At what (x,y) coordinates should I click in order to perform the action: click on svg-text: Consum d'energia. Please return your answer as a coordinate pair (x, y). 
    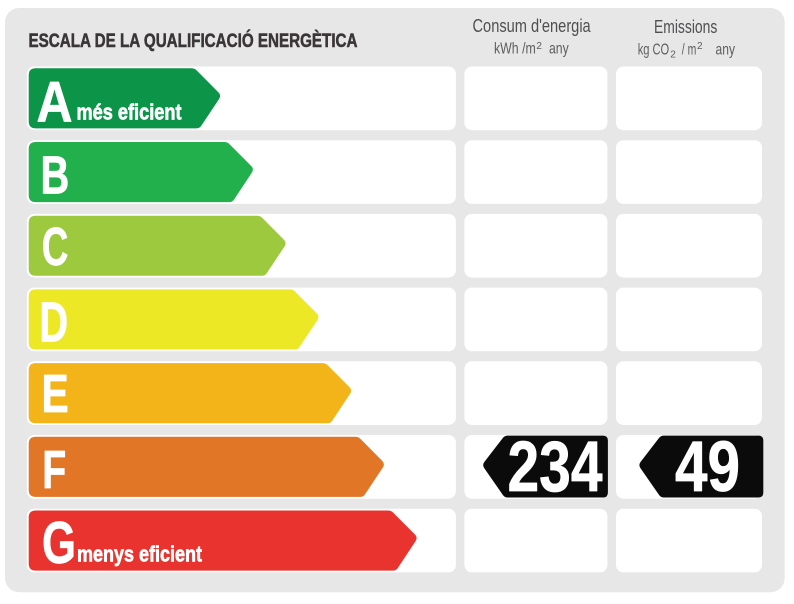
    Looking at the image, I should click on (532, 26).